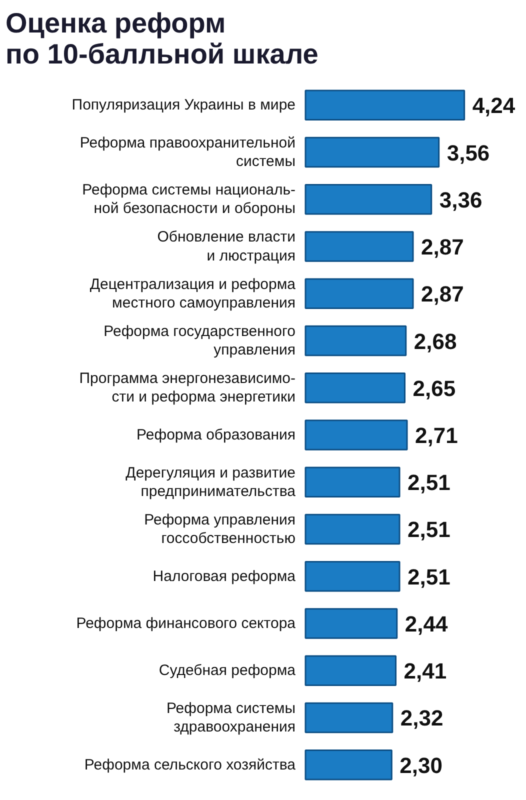  What do you see at coordinates (211, 482) in the screenshot?
I see `y-tick-label: Дерегуляция и развитие предпринимательства` at bounding box center [211, 482].